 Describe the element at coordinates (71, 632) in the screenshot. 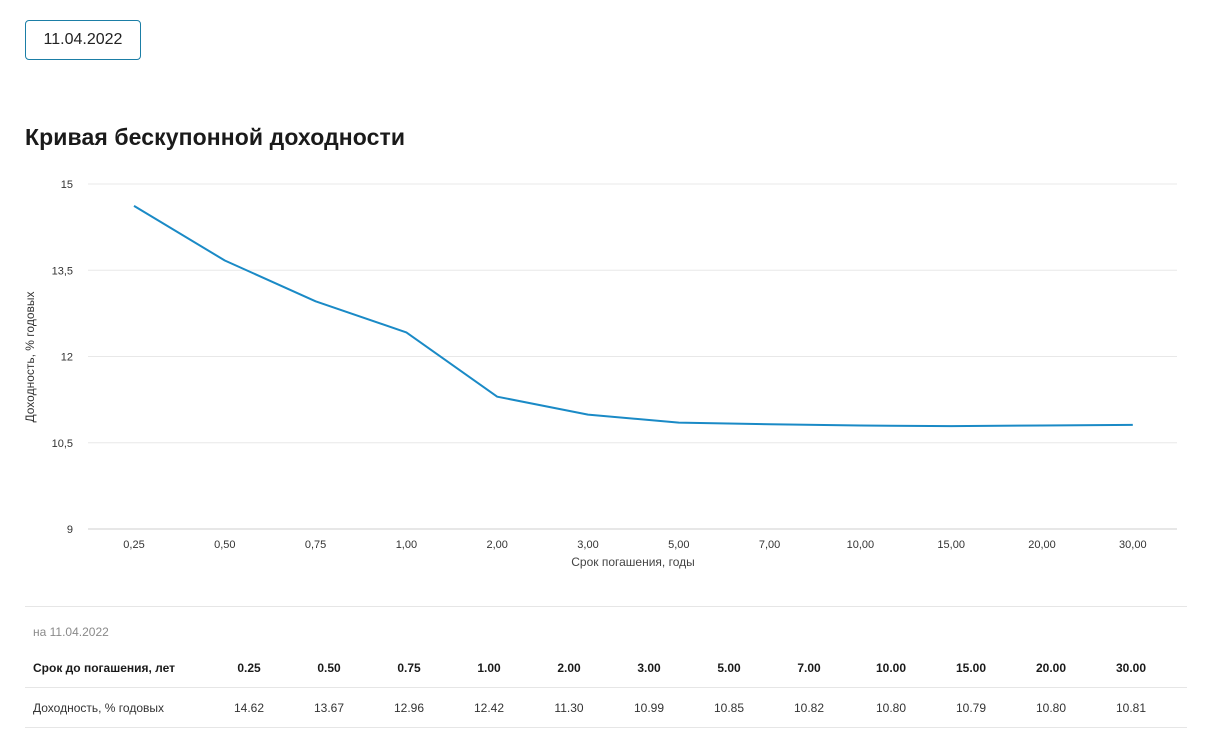

I see `table-as-of-date: на 11.04.2022` at that location.